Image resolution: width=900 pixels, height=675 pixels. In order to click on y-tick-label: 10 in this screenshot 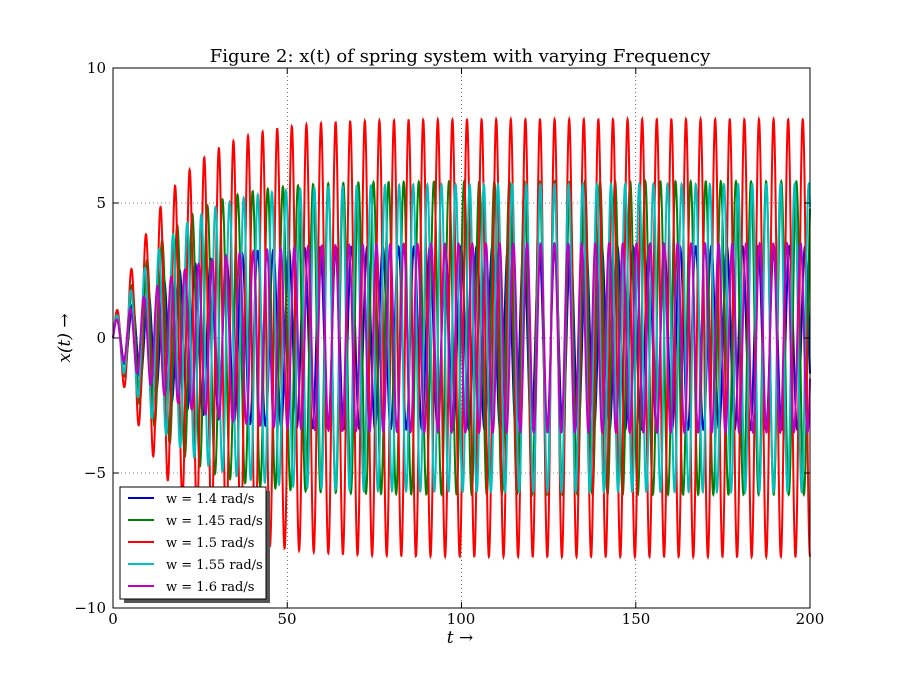, I will do `click(96, 68)`.